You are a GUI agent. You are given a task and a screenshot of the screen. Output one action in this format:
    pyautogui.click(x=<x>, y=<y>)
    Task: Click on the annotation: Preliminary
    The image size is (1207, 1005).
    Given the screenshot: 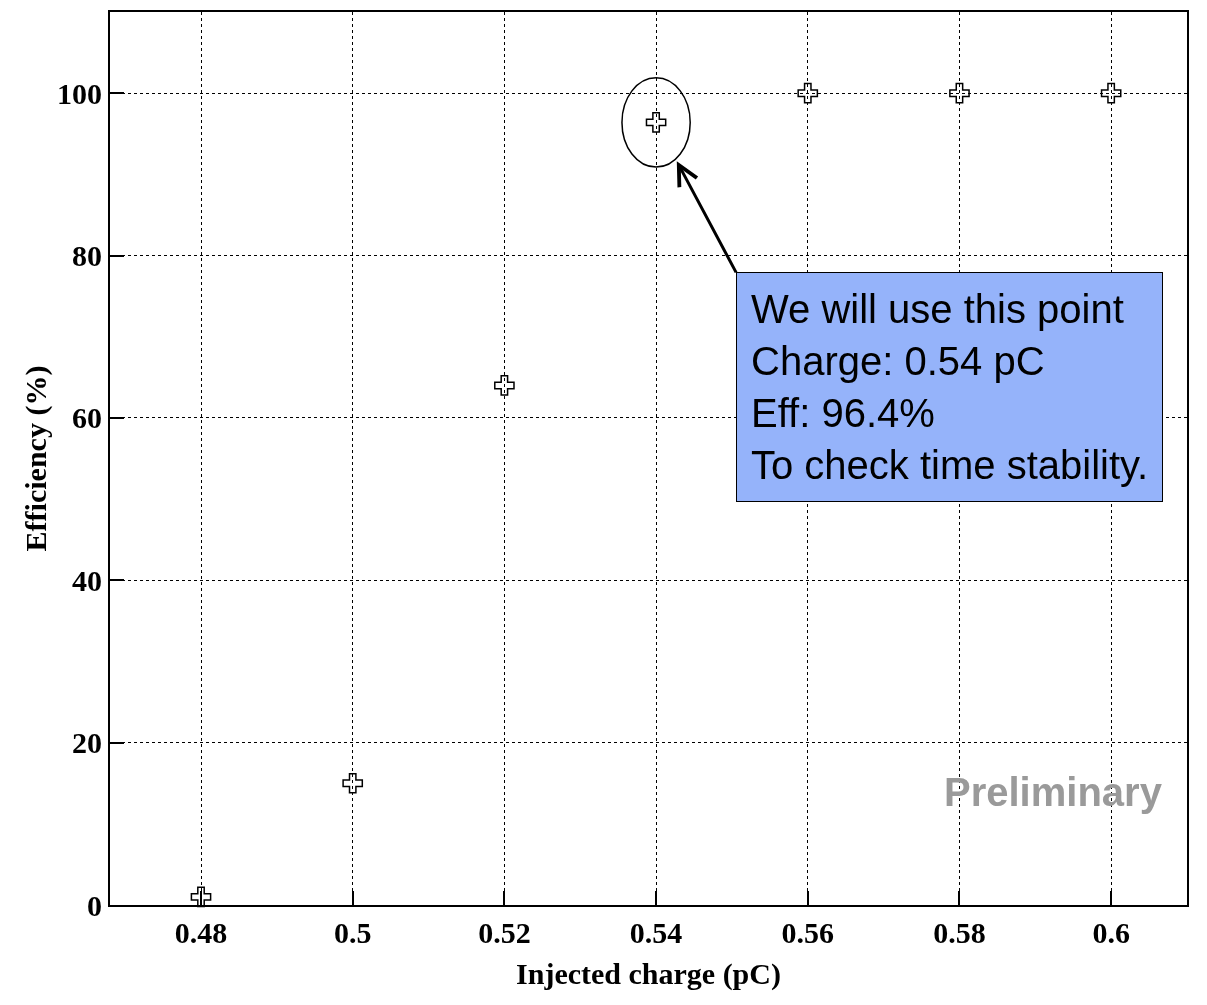 What is the action you would take?
    pyautogui.click(x=1053, y=792)
    